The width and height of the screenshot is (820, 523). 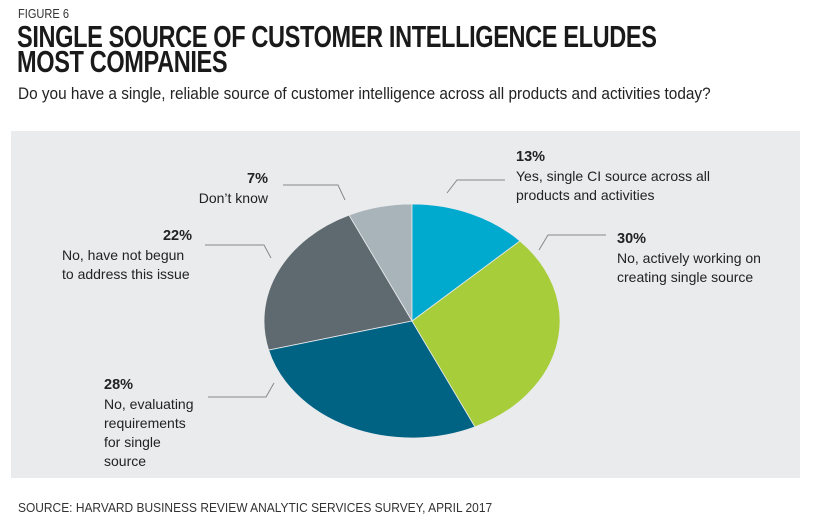 What do you see at coordinates (119, 385) in the screenshot?
I see `value-label: 28%` at bounding box center [119, 385].